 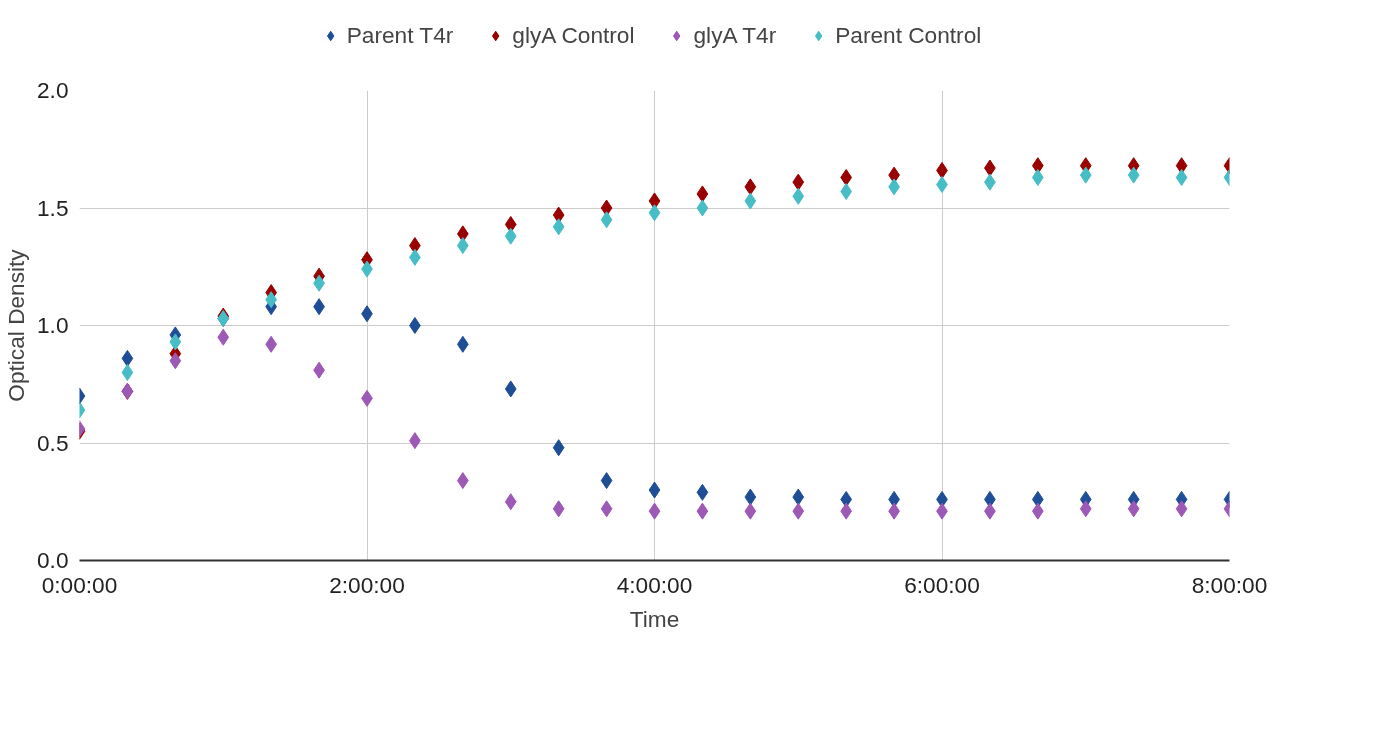 What do you see at coordinates (53, 560) in the screenshot?
I see `y-tick-label: 0.0` at bounding box center [53, 560].